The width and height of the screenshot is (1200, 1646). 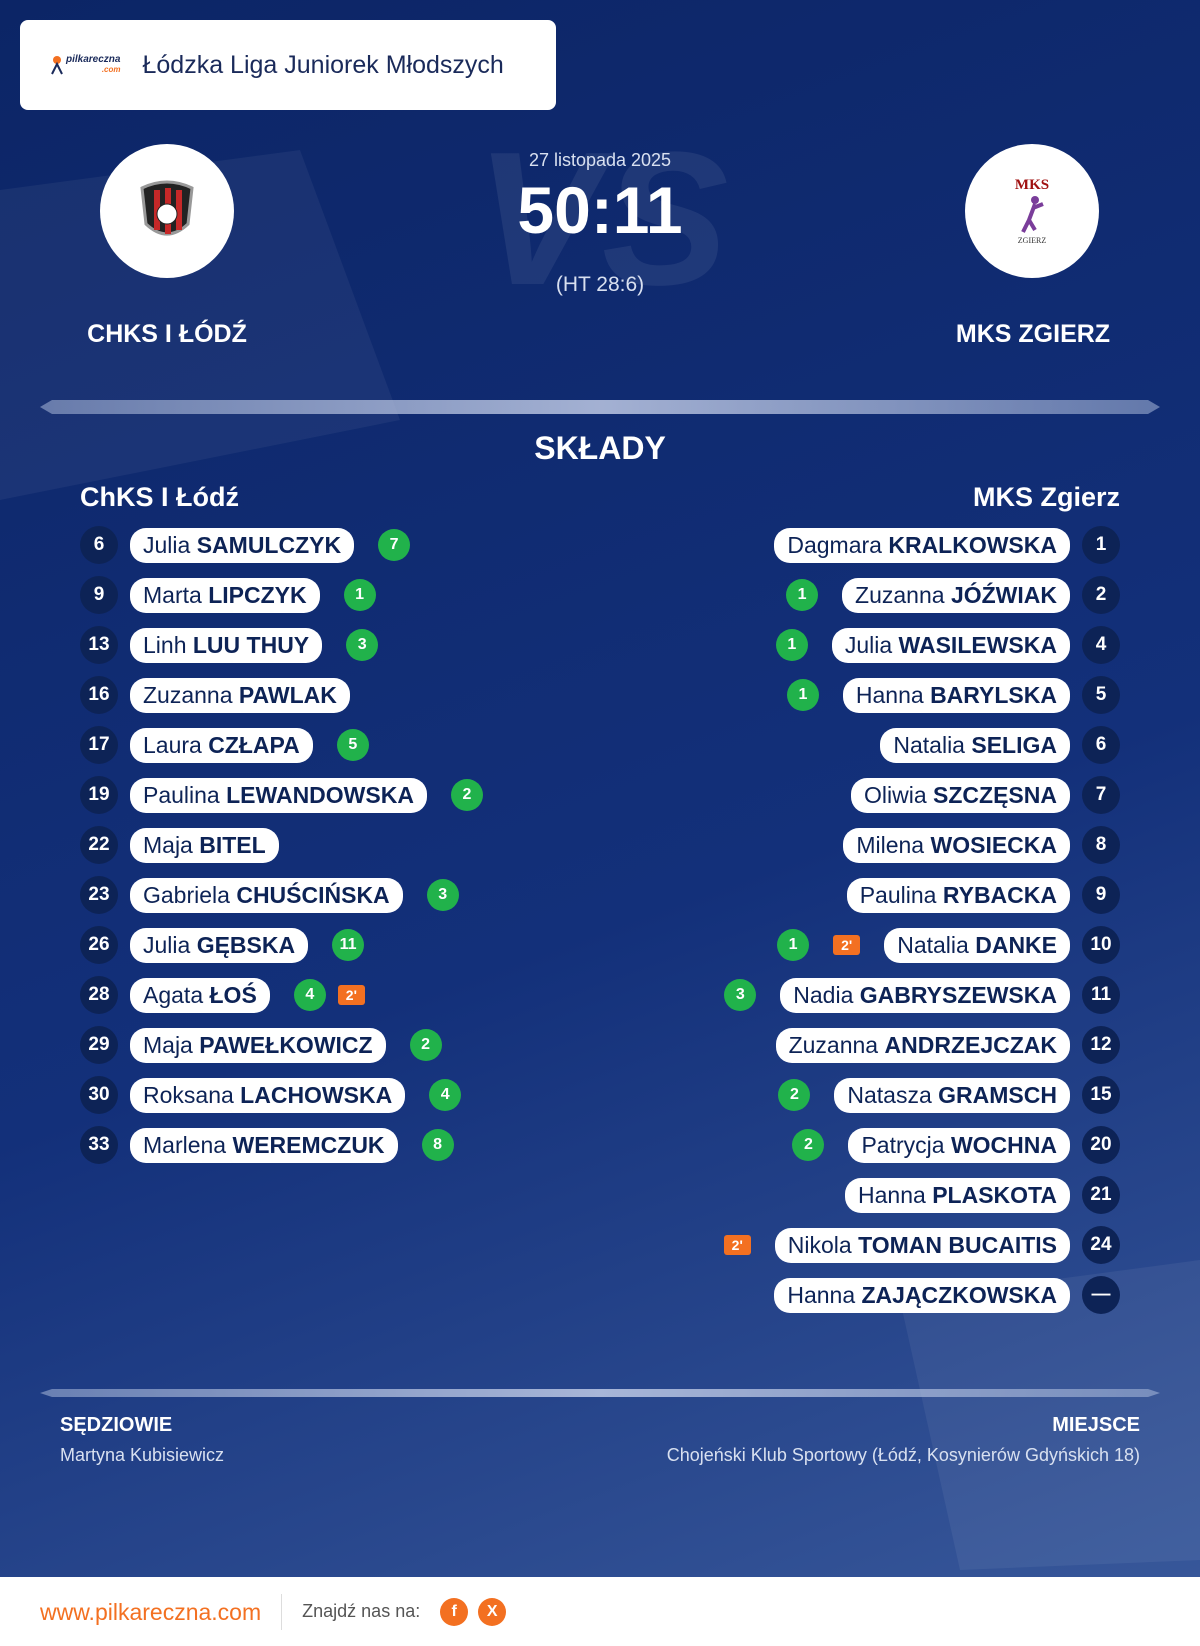 I want to click on logo-text: pilkareczna, so click(x=93, y=59).